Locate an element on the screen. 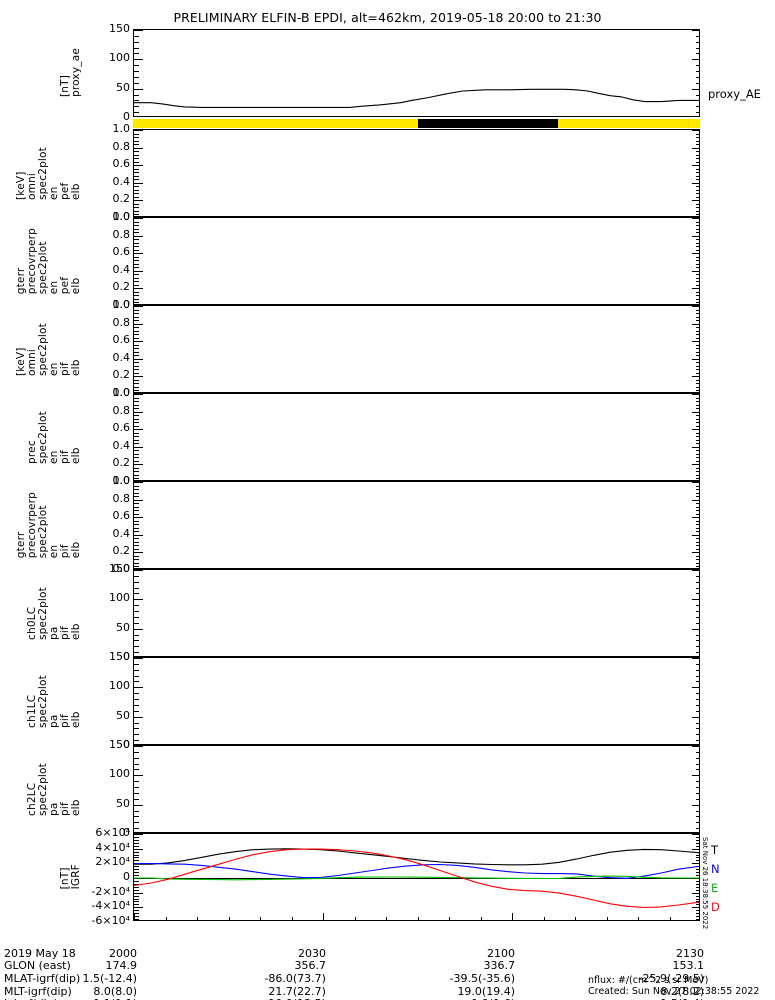 This screenshot has height=1000, width=775. panel-plot-area-elb-pef-en-spec2plot-precovrperp-gterr is located at coordinates (416, 261).